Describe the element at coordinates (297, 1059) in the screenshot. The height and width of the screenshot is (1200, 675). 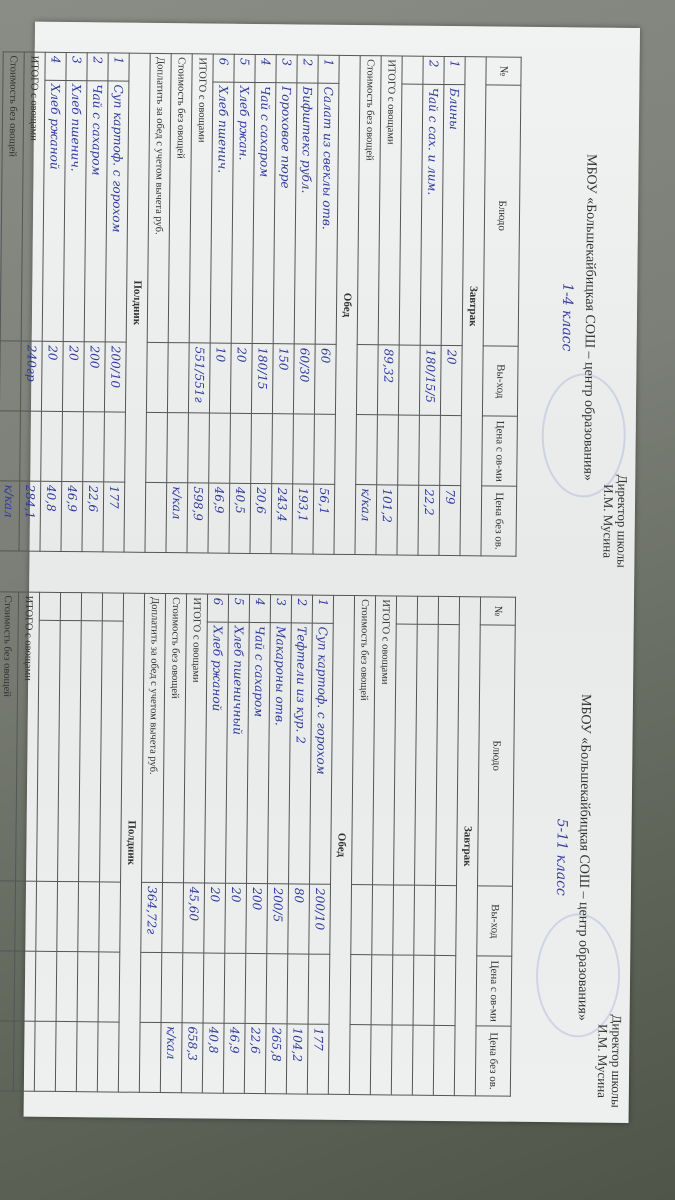
I see `price-without-veg: 104,2` at that location.